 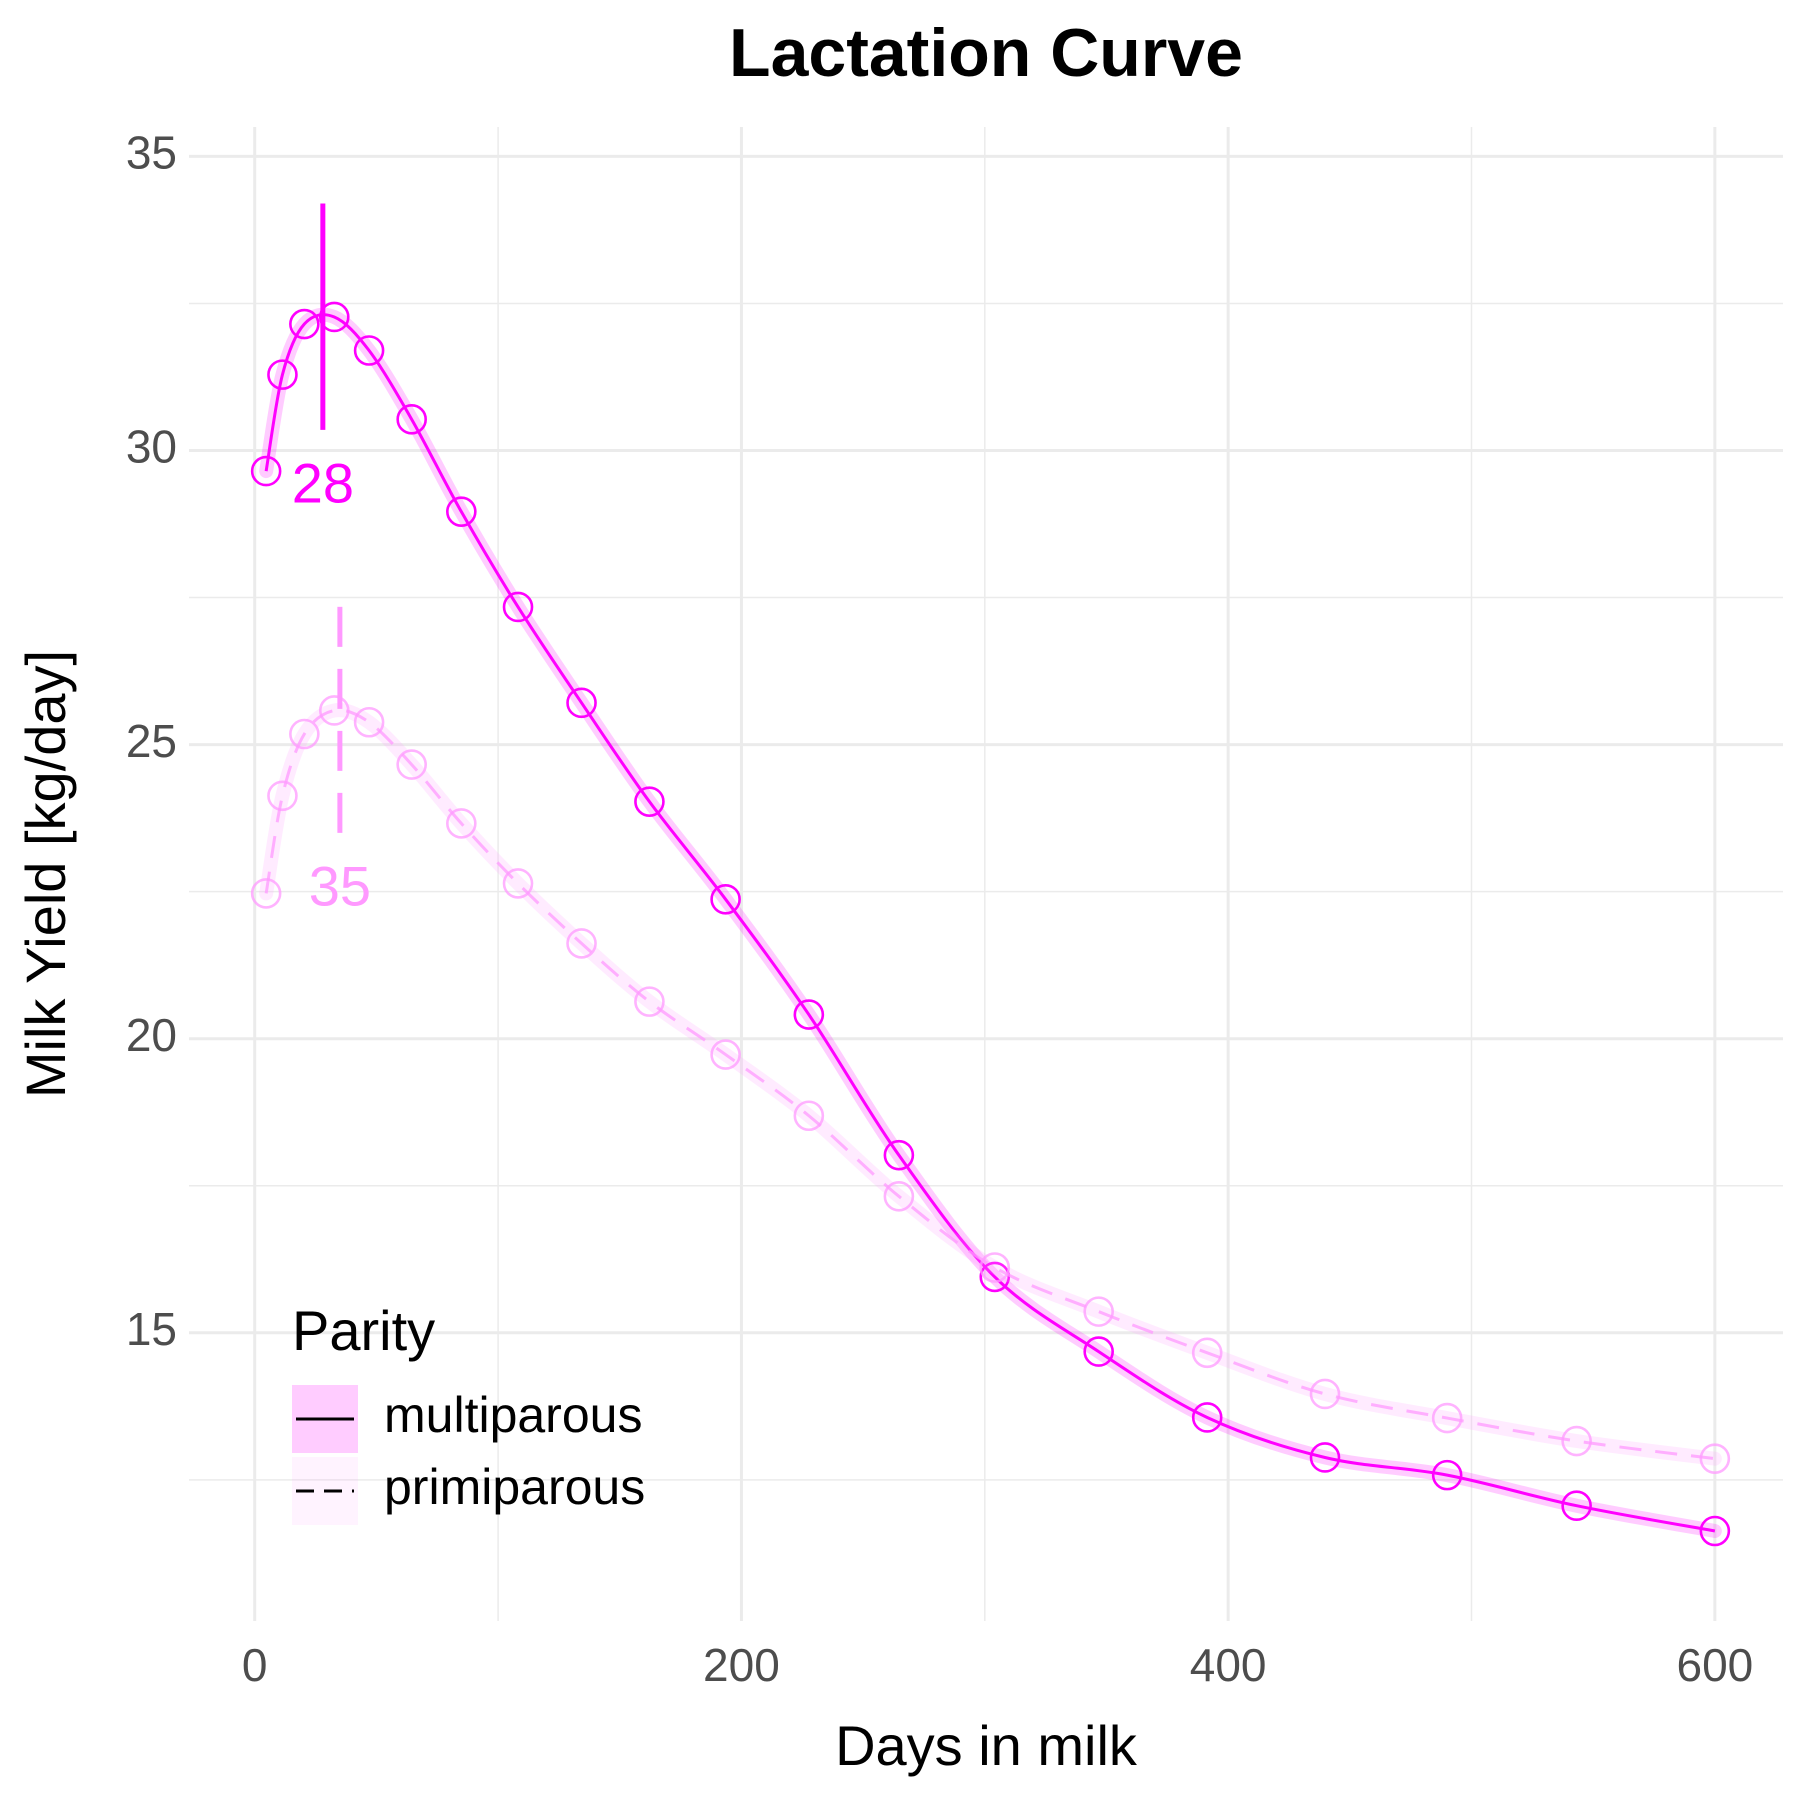 I want to click on y-tick-label: 20, so click(x=151, y=1035).